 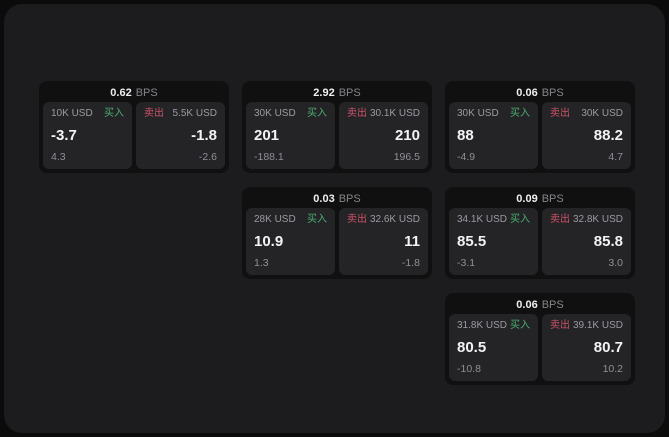 I want to click on buy-quote-tile: 31.8K USD 买入 80.5 -10.8, so click(x=493, y=347).